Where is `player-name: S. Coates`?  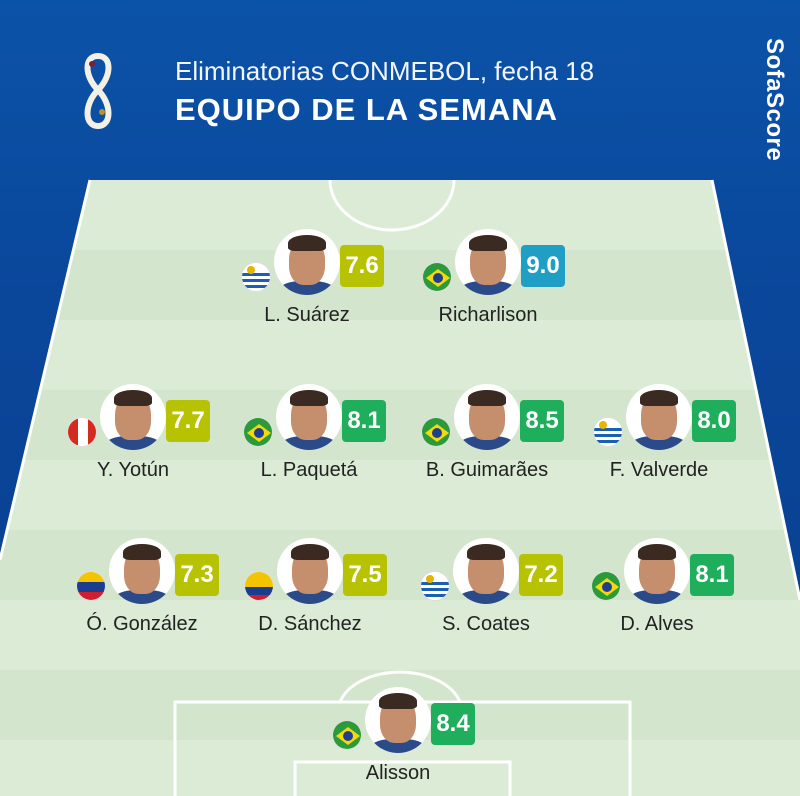
player-name: S. Coates is located at coordinates (486, 624).